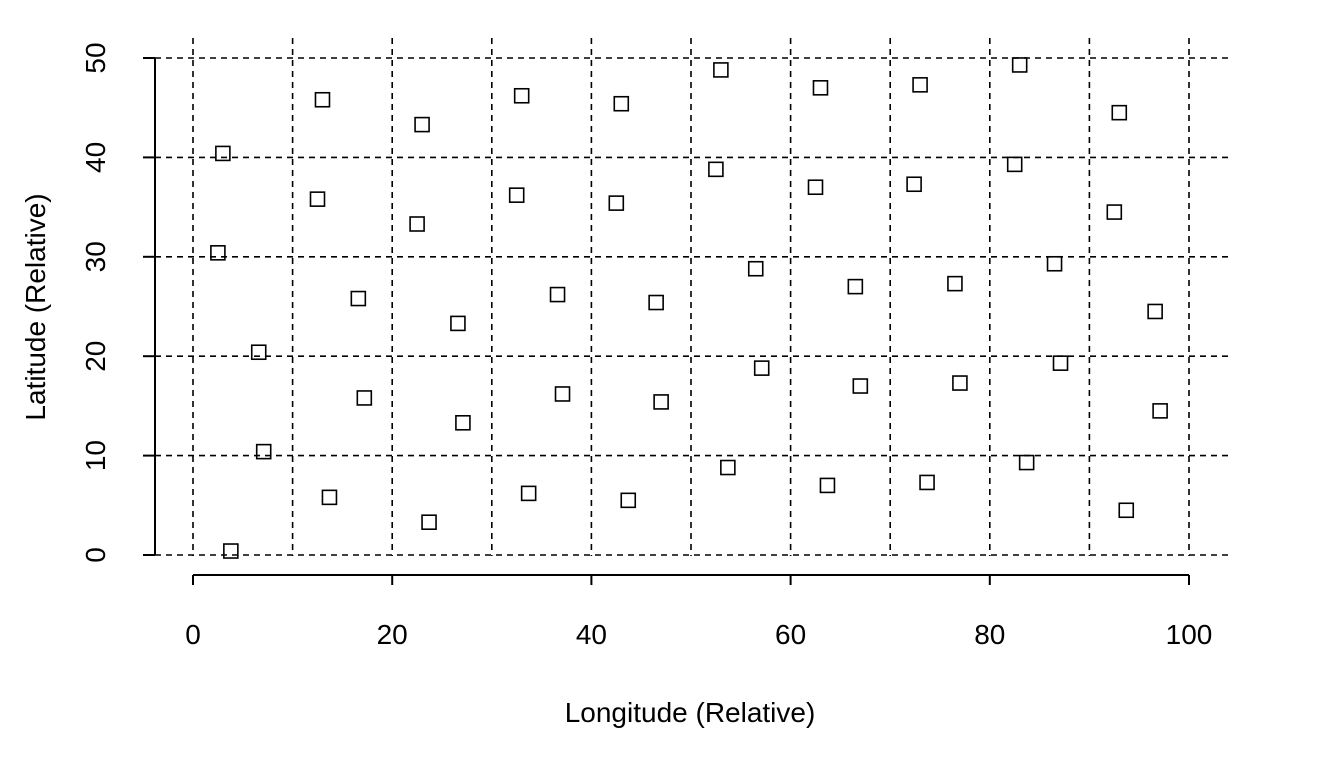 The width and height of the screenshot is (1344, 768). What do you see at coordinates (690, 712) in the screenshot?
I see `x-axis-title: Longitude (Relative)` at bounding box center [690, 712].